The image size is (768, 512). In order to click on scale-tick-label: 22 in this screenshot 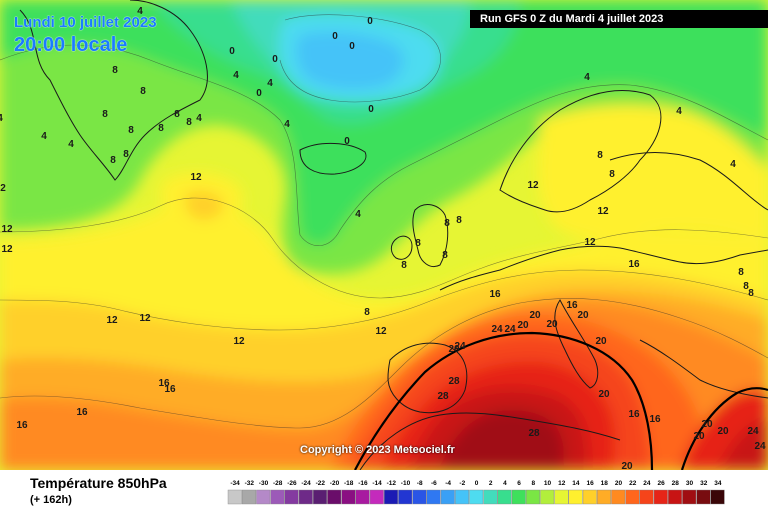, I will do `click(633, 483)`.